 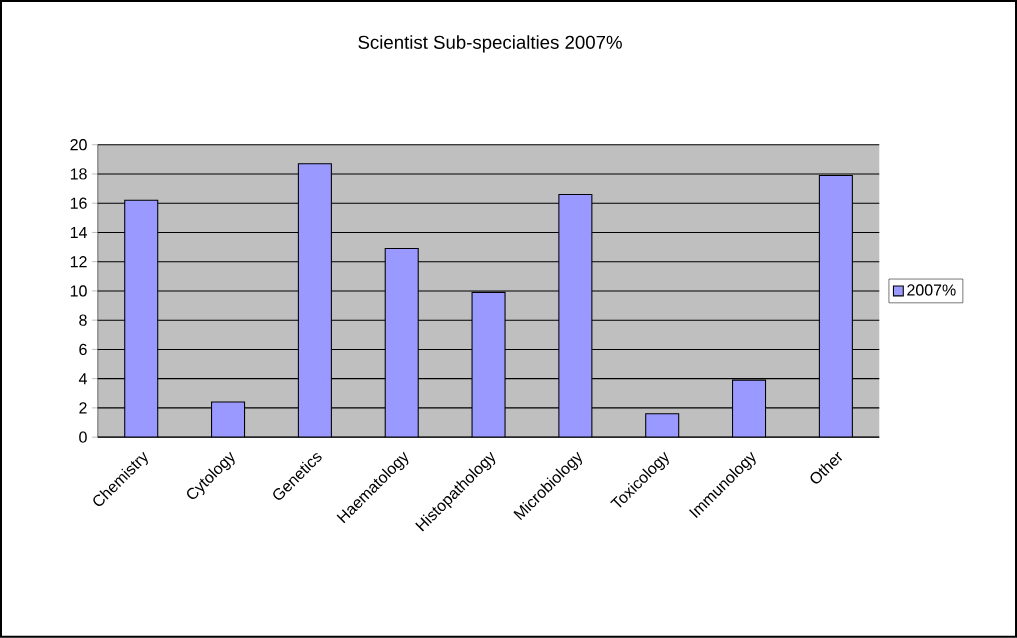 I want to click on y-tick-label: 2, so click(x=83, y=408).